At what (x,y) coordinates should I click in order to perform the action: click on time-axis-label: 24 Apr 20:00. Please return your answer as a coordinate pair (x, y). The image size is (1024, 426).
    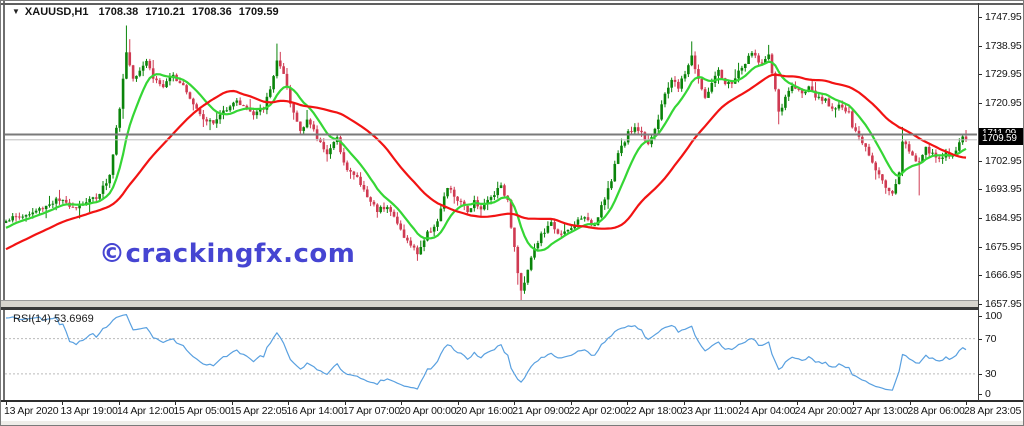
    Looking at the image, I should click on (823, 411).